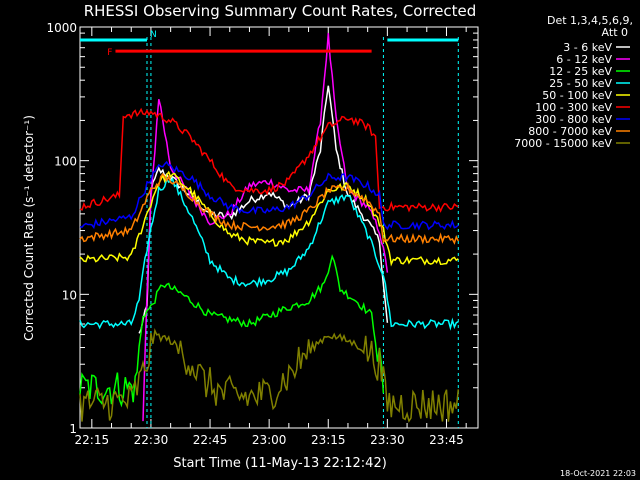 The image size is (640, 480). What do you see at coordinates (210, 440) in the screenshot?
I see `x-tick-label: 22:45` at bounding box center [210, 440].